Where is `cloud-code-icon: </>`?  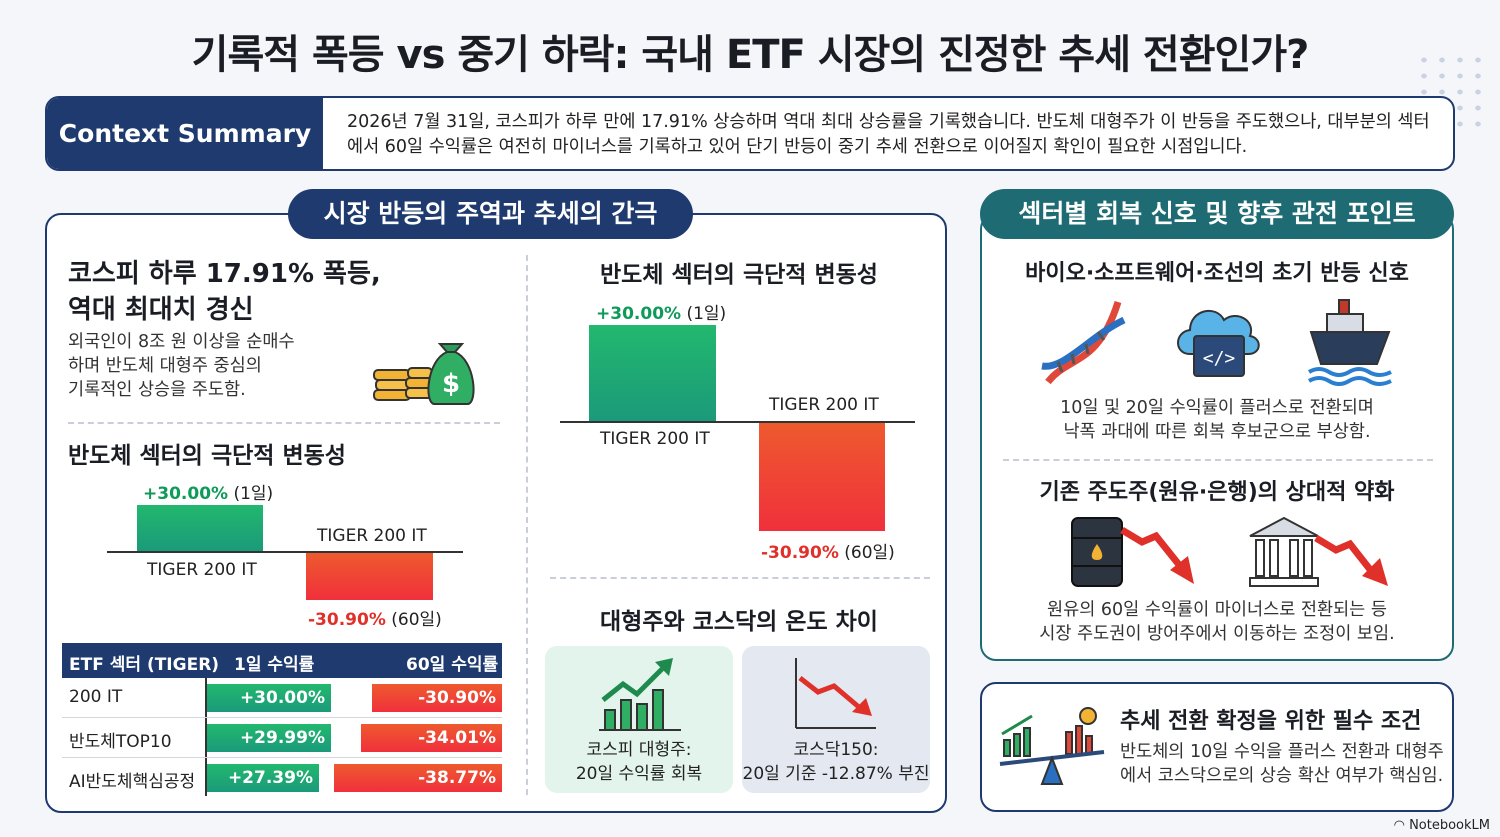
cloud-code-icon: </> is located at coordinates (1218, 343).